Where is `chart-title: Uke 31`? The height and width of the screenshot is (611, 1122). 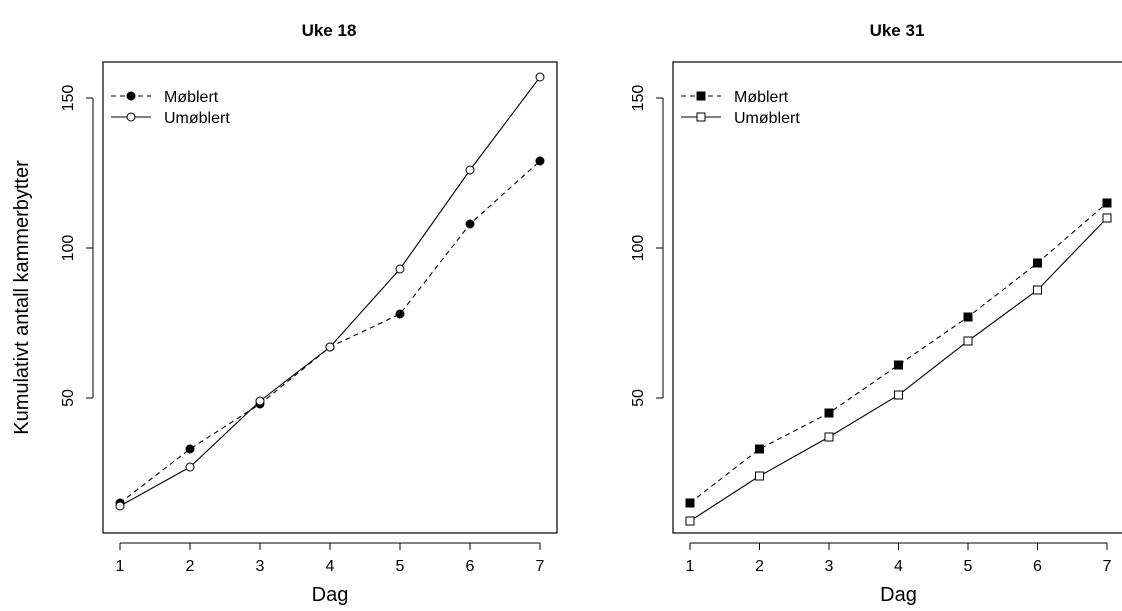
chart-title: Uke 31 is located at coordinates (897, 30).